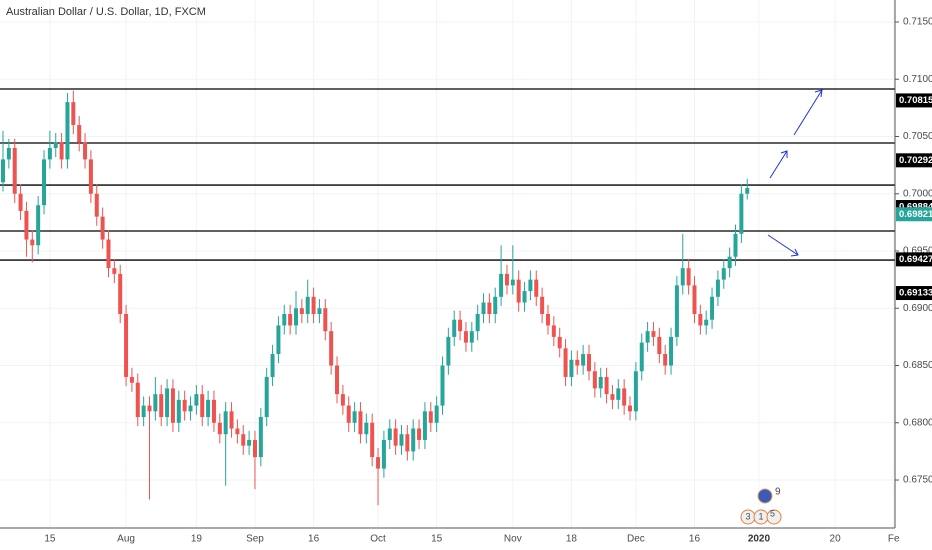 This screenshot has height=550, width=932. I want to click on price-label: 0.69884, so click(915, 207).